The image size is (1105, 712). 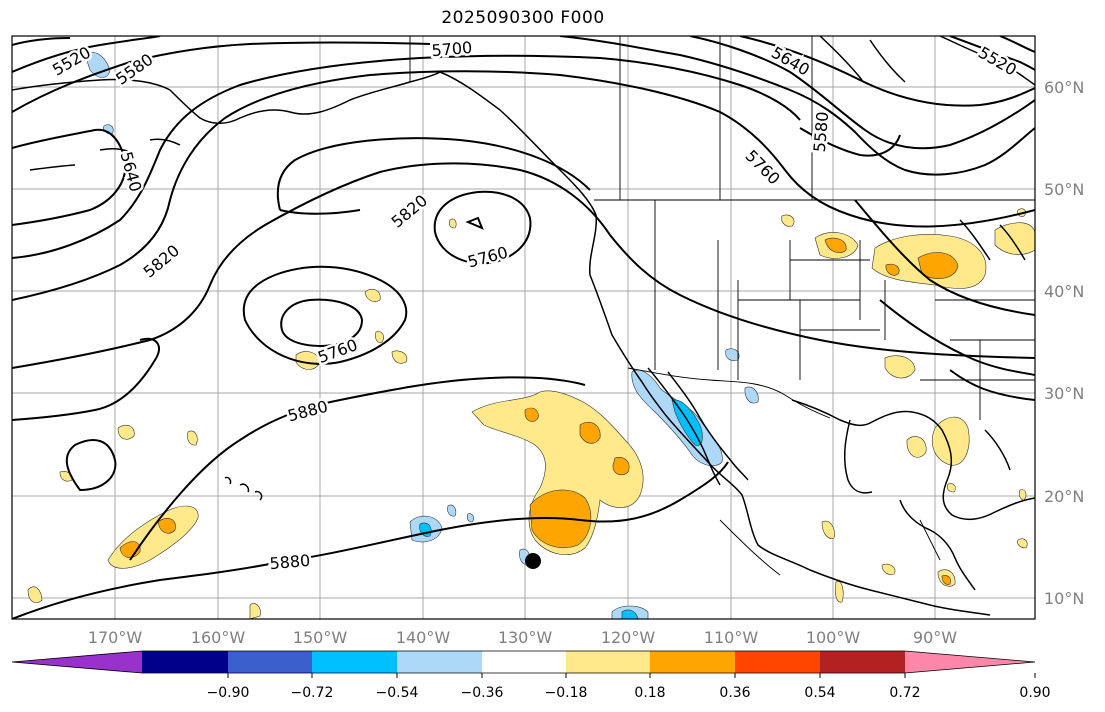 What do you see at coordinates (649, 693) in the screenshot?
I see `colorbar-tick-label: 0.18` at bounding box center [649, 693].